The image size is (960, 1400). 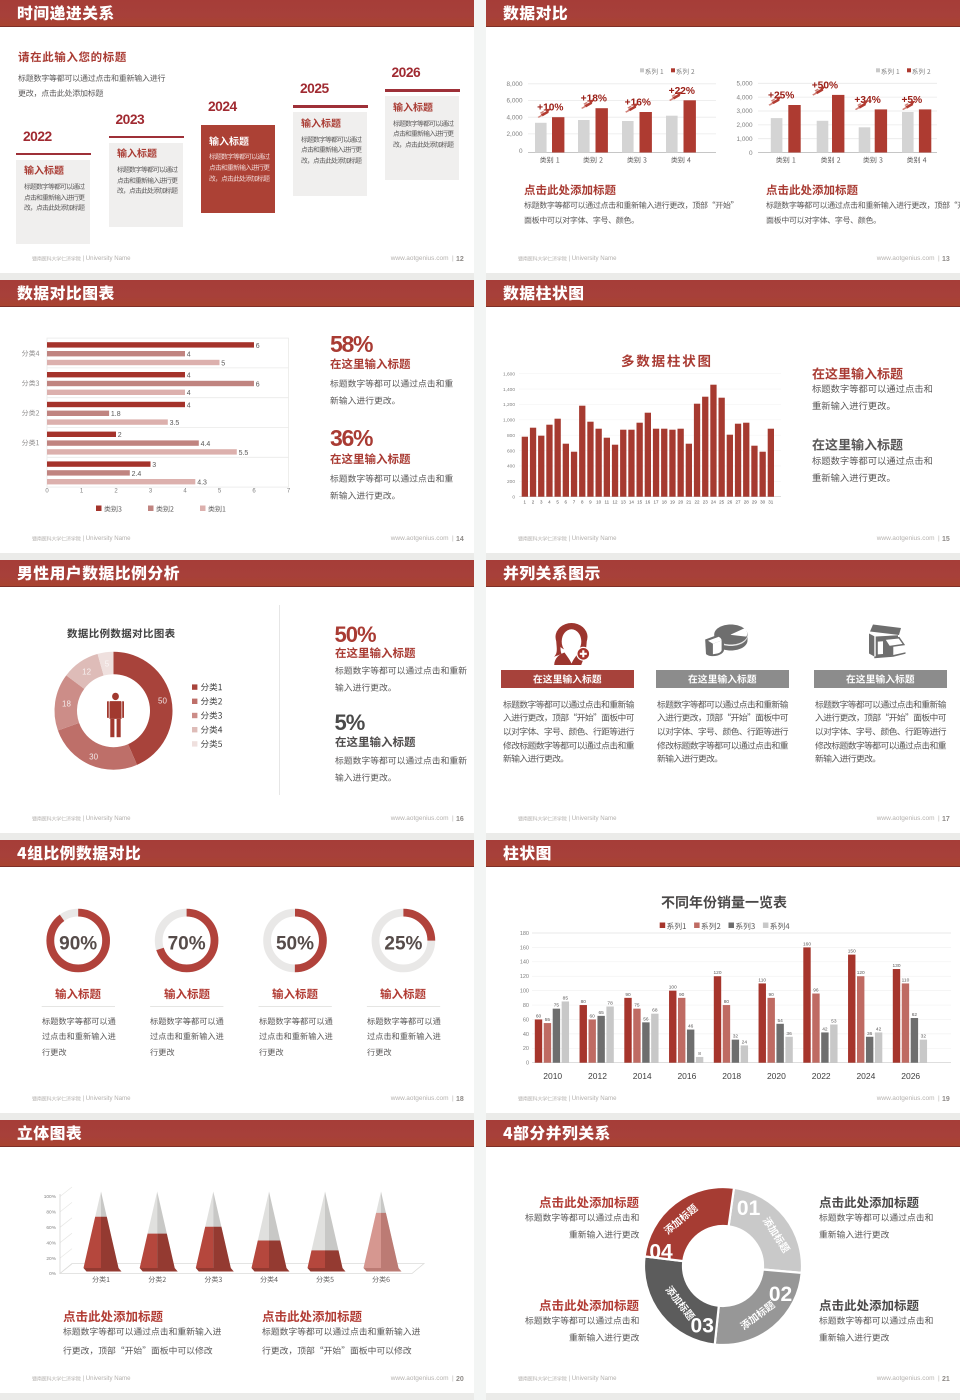 What do you see at coordinates (116, 414) in the screenshot?
I see `svg-text: 1.8` at bounding box center [116, 414].